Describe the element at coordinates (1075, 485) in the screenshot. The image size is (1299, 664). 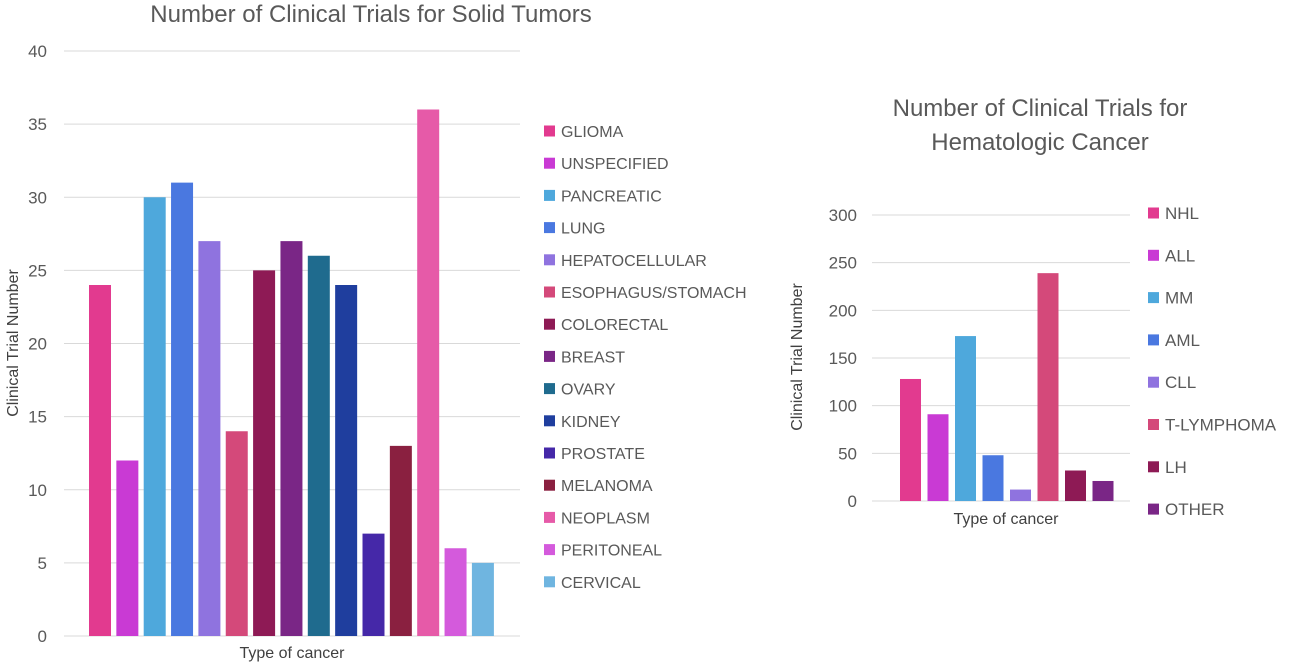
I see `bar-lh` at that location.